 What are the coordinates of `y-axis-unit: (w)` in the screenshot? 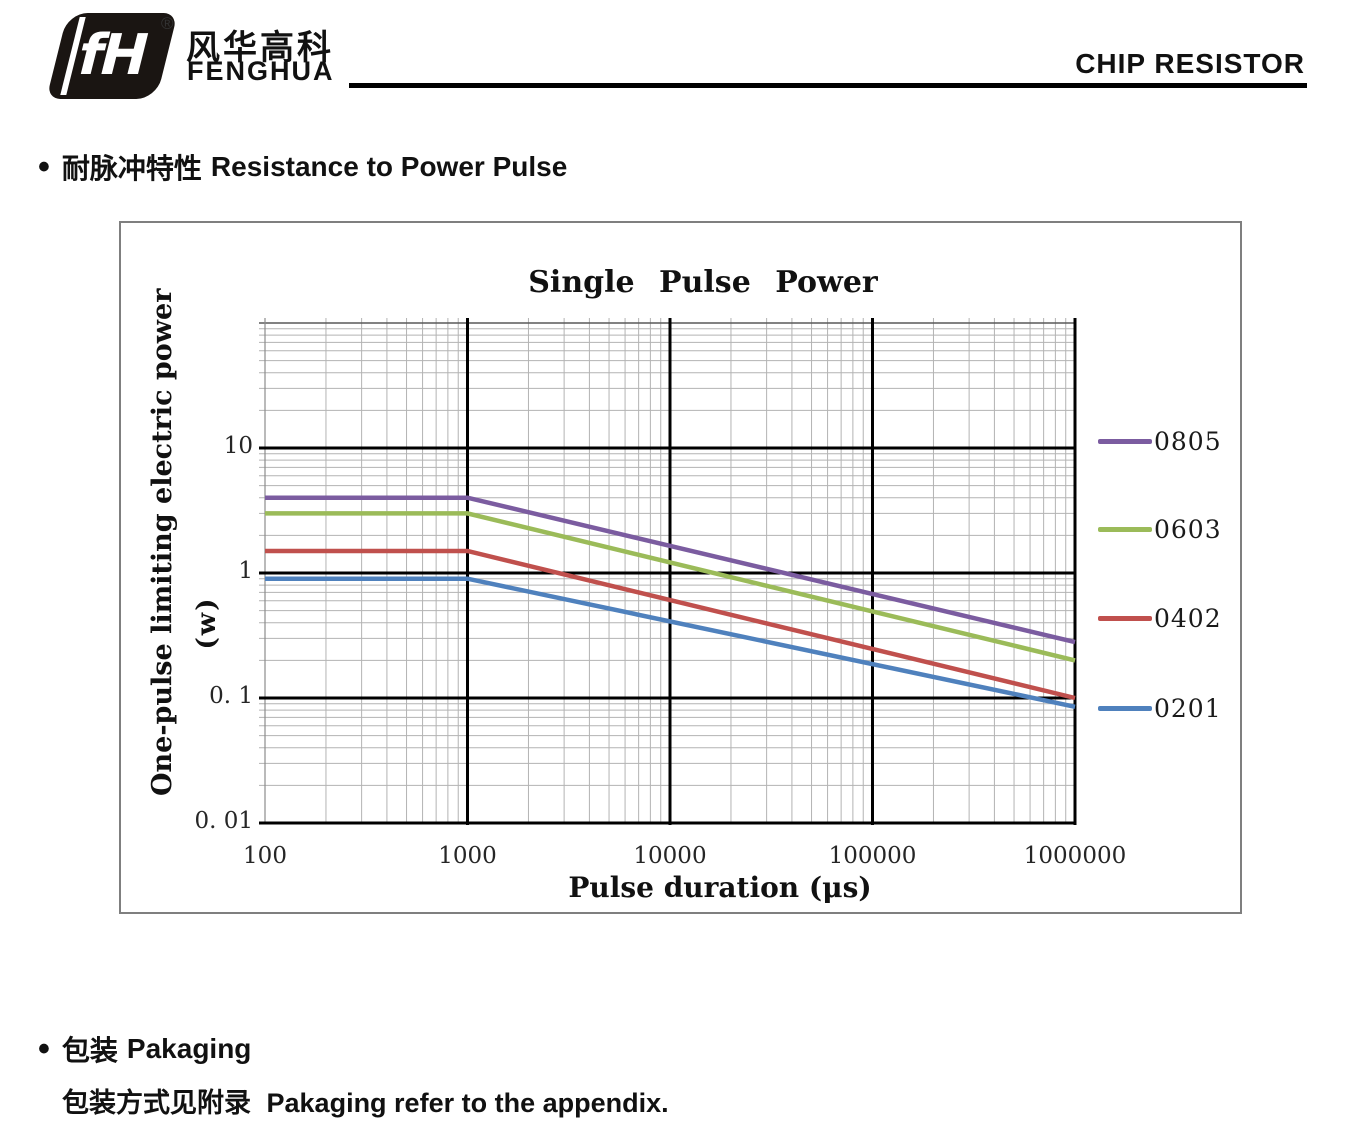 It's located at (207, 623).